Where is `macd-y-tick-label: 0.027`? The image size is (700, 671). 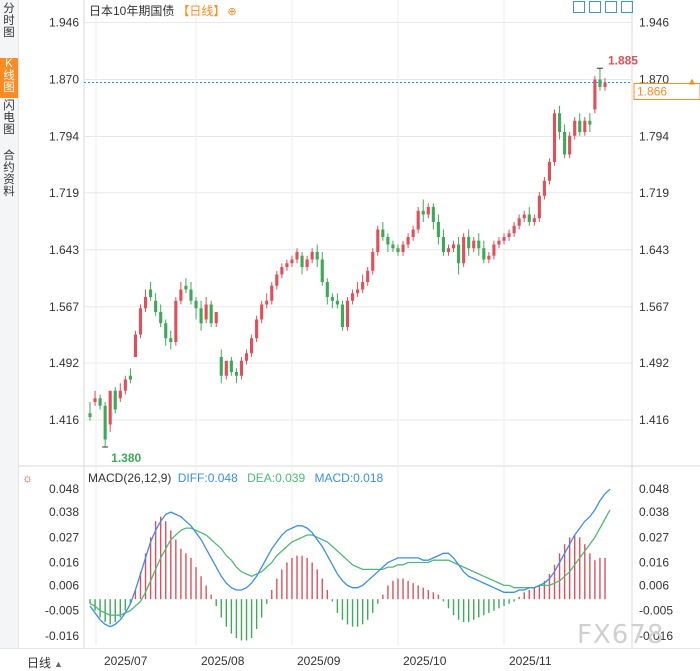 macd-y-tick-label: 0.027 is located at coordinates (654, 537).